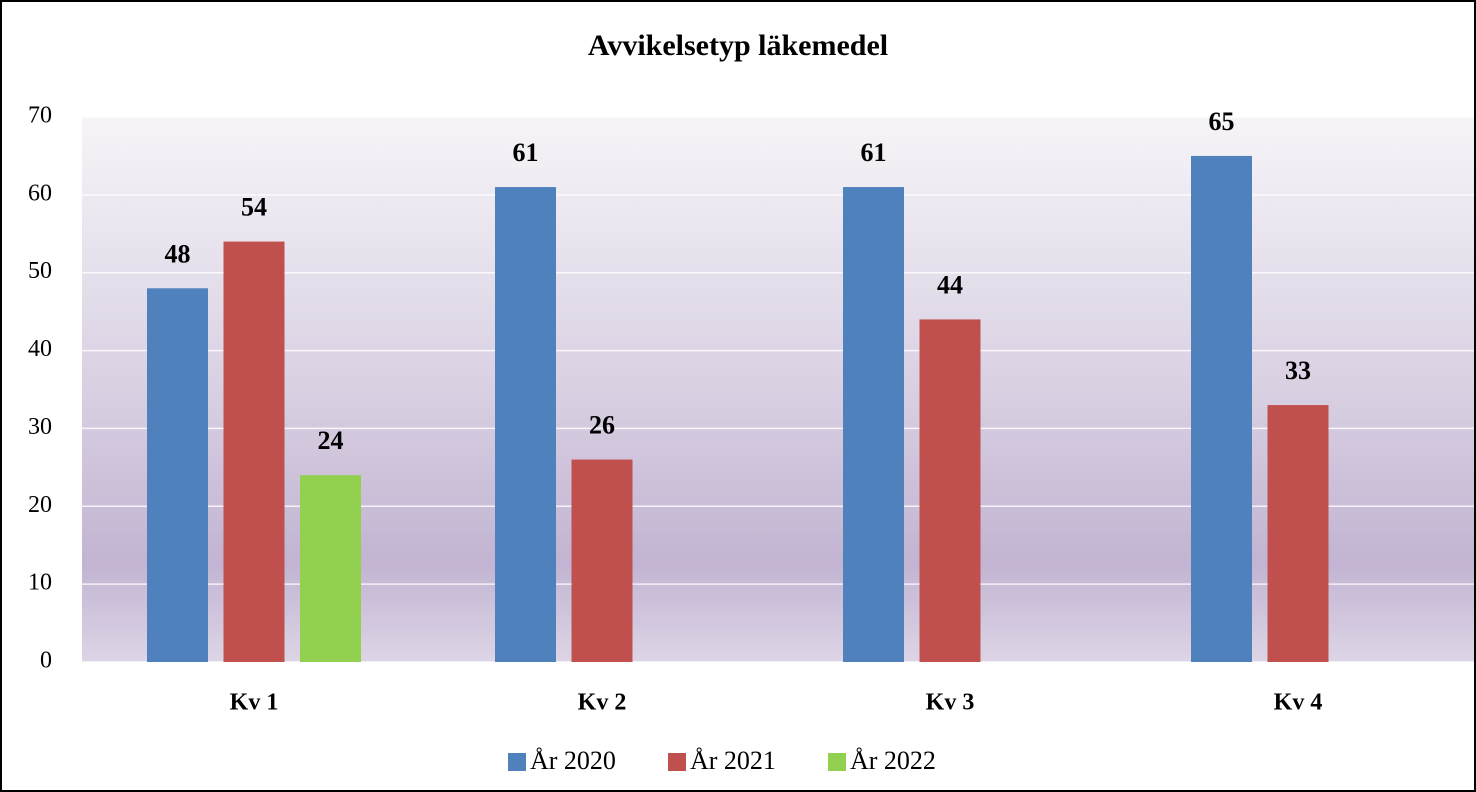 The width and height of the screenshot is (1476, 792). Describe the element at coordinates (40, 583) in the screenshot. I see `y-tick-label: 10` at that location.